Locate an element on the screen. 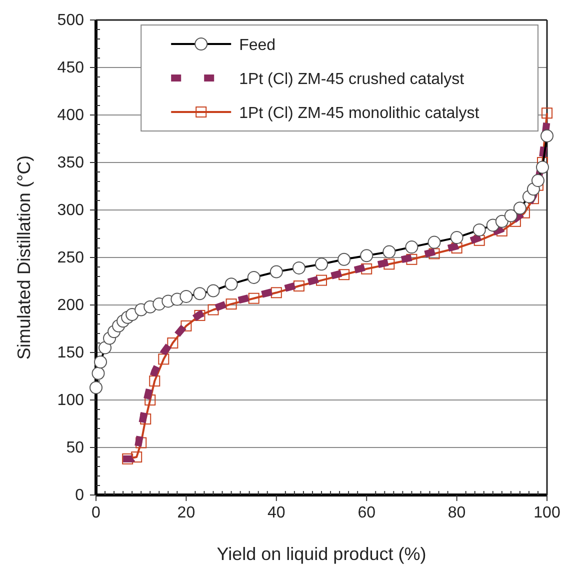 The height and width of the screenshot is (566, 562). y-tick-label: 350 is located at coordinates (70, 163).